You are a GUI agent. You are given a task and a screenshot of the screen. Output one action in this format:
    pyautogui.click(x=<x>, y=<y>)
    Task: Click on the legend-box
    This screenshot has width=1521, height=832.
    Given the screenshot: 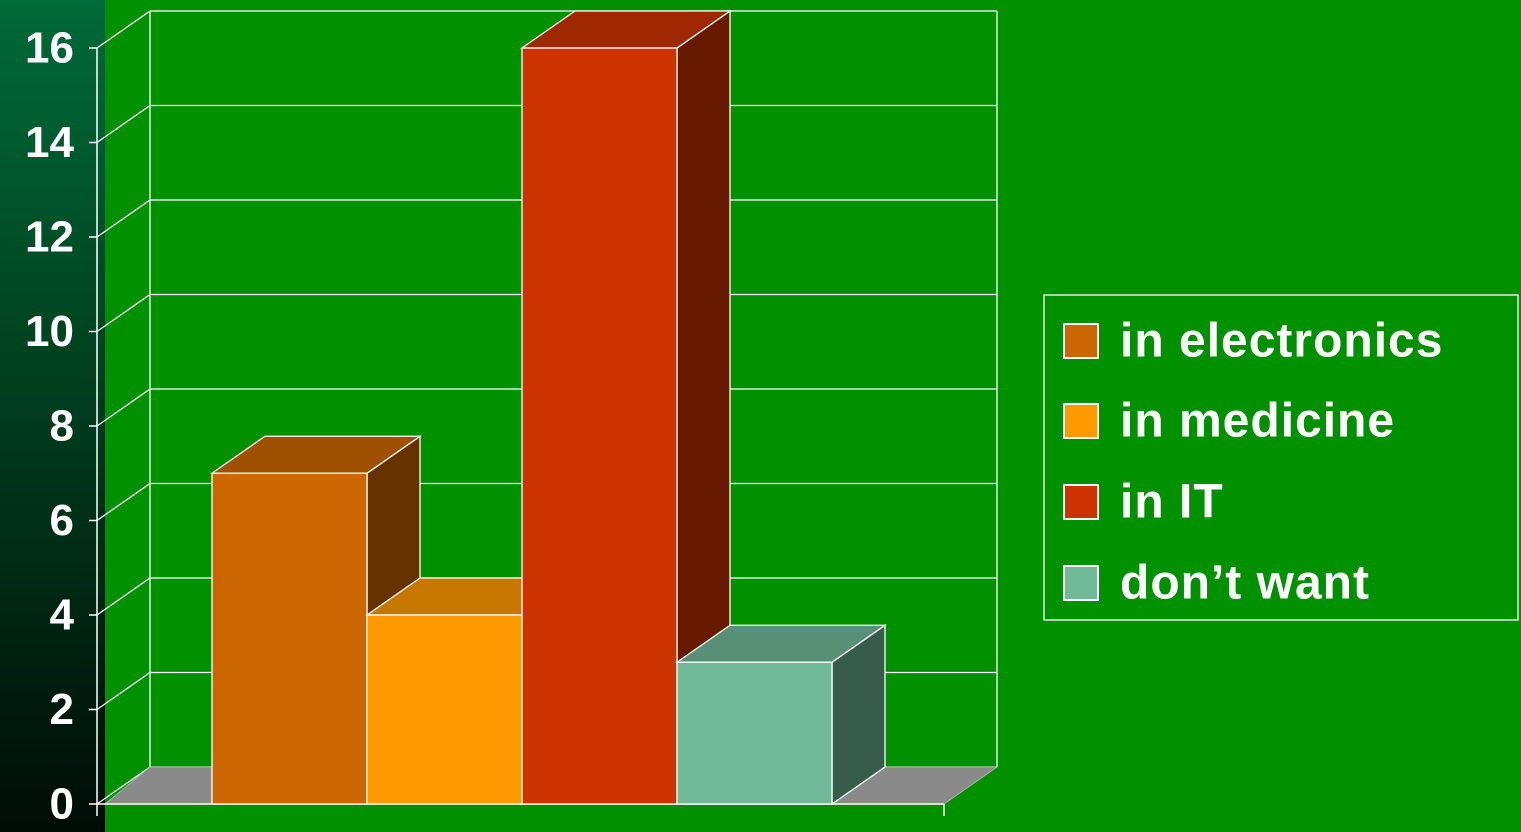 What is the action you would take?
    pyautogui.click(x=1281, y=457)
    